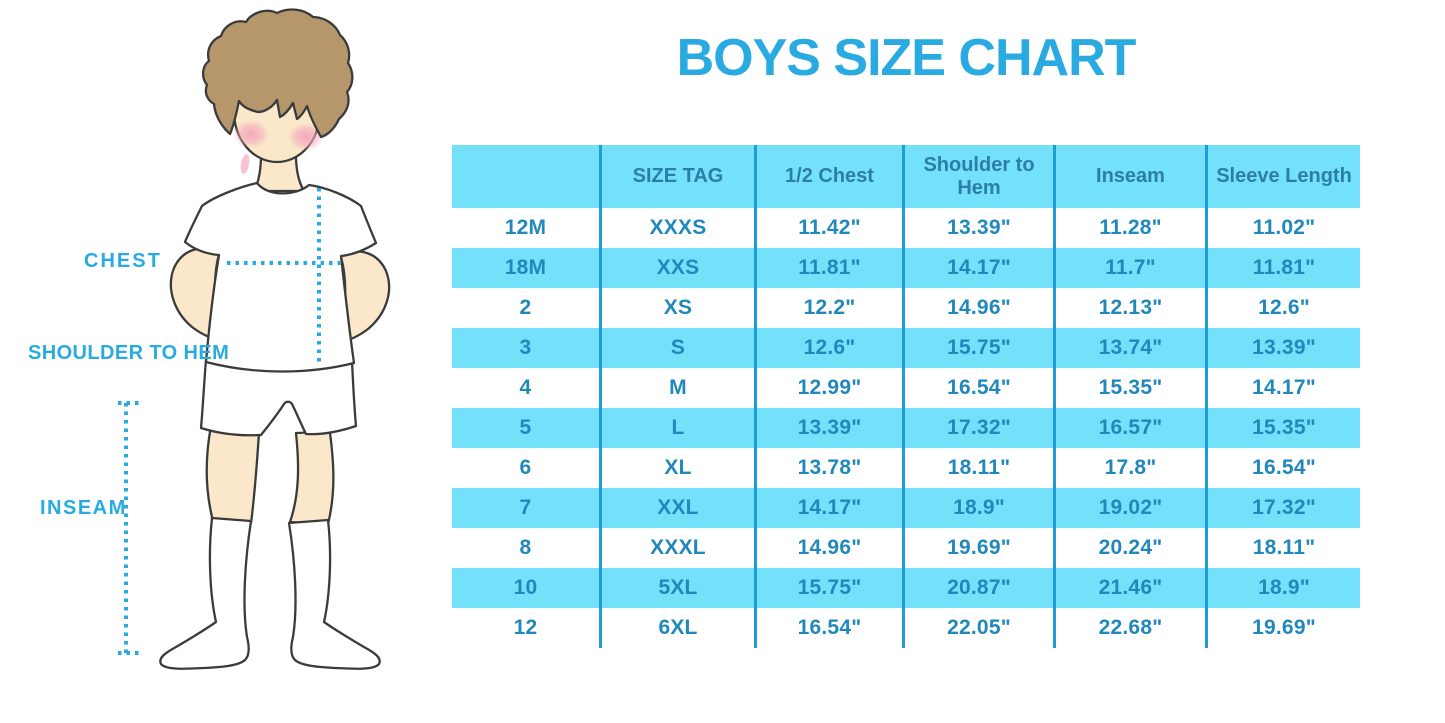 Image resolution: width=1445 pixels, height=723 pixels. Describe the element at coordinates (1284, 307) in the screenshot. I see `sleeve-length-cell: 12.6"` at that location.